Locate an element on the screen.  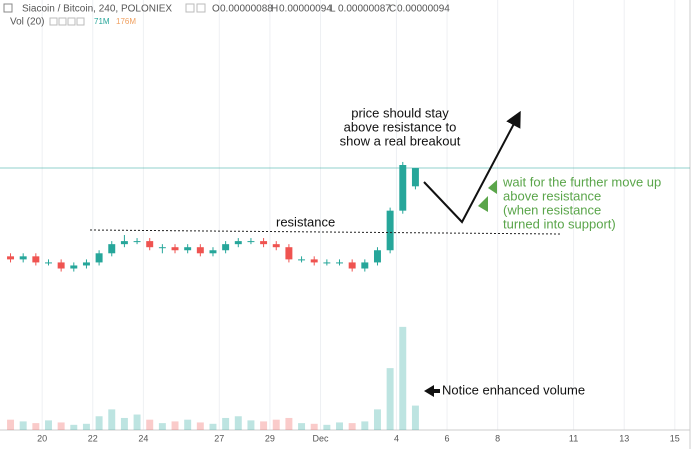
ohlc-value: 0.00000088 is located at coordinates (246, 9).